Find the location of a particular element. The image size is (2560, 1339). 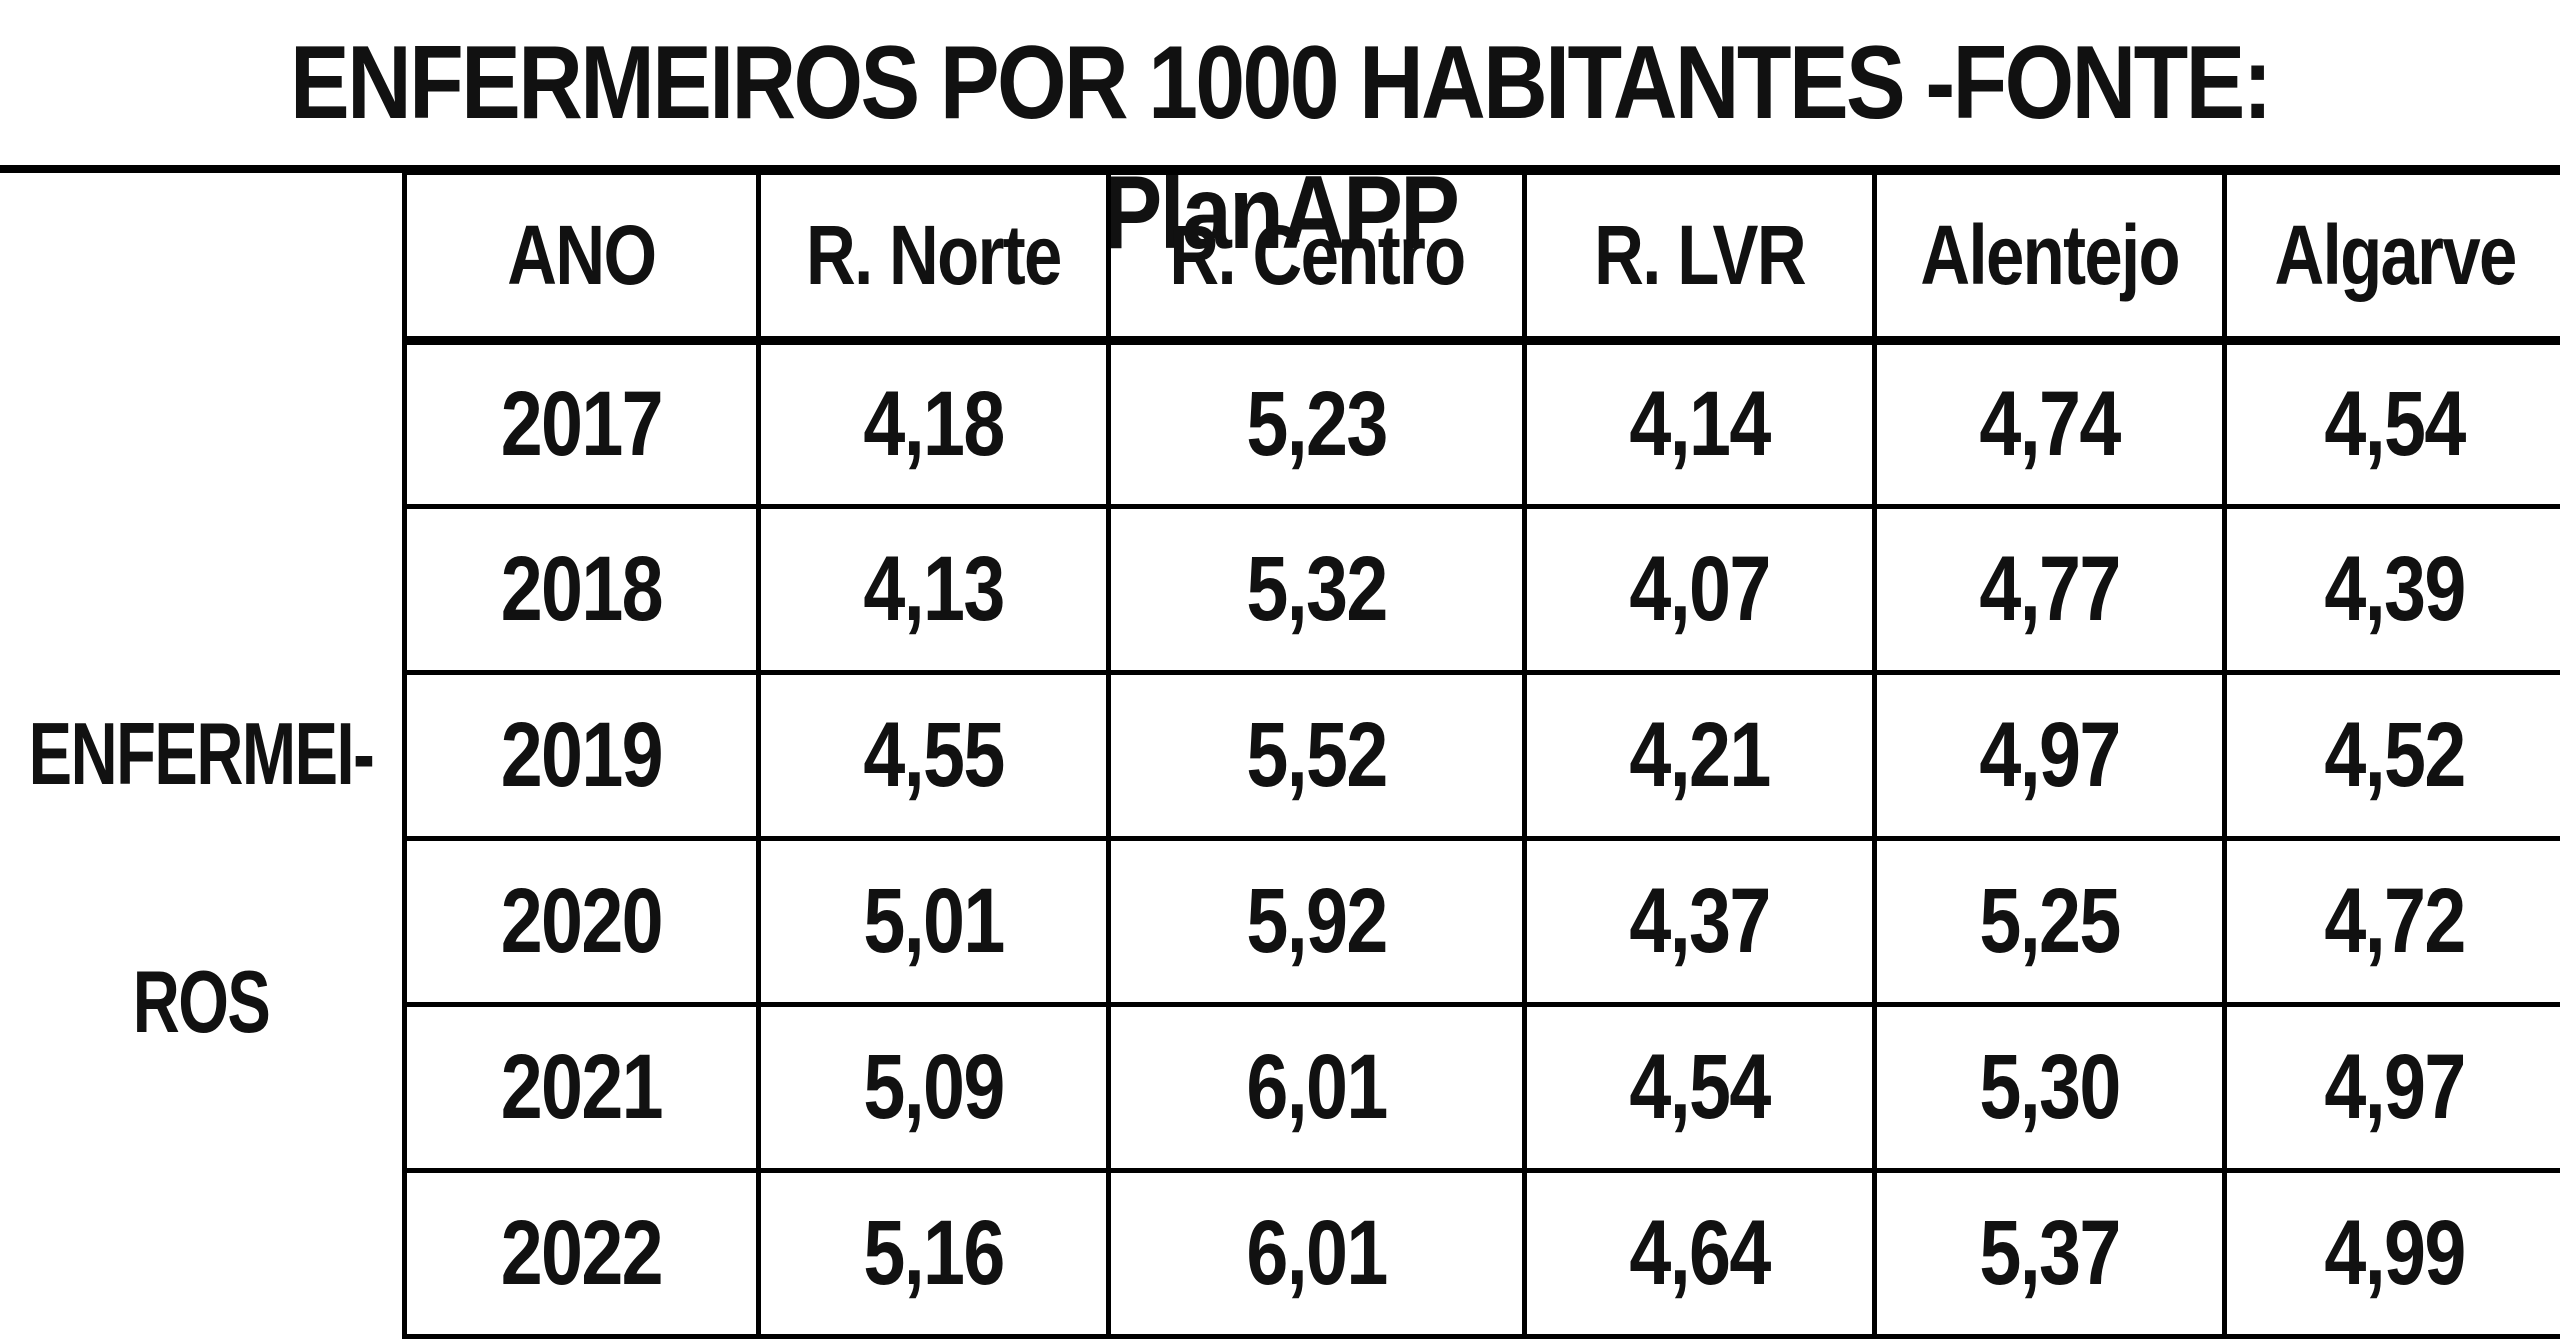

header-cell-alentejo: Alentejo is located at coordinates (2050, 257).